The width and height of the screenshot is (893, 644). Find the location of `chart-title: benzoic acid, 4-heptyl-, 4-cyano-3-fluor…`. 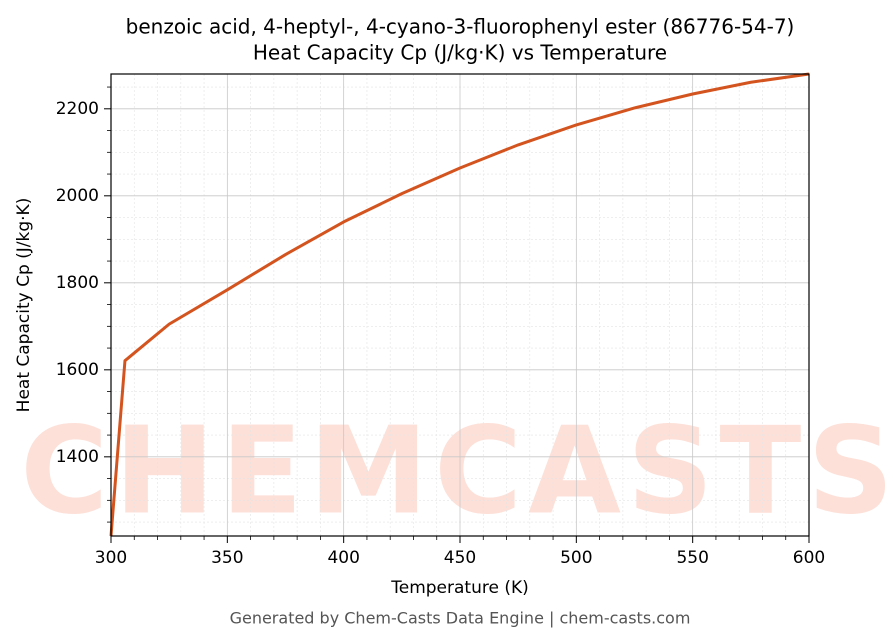

chart-title: benzoic acid, 4-heptyl-, 4-cyano-3-fluor… is located at coordinates (460, 27).